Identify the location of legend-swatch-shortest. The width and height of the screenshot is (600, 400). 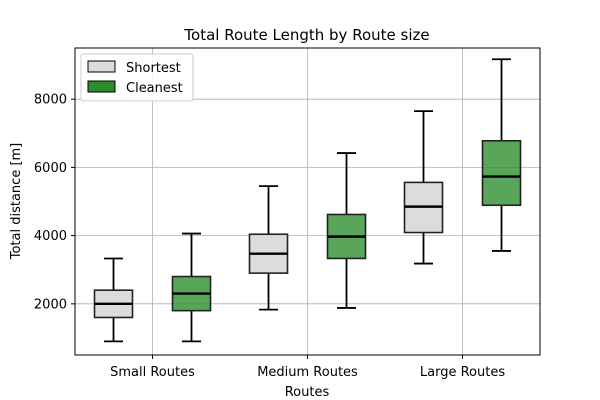
(101, 66).